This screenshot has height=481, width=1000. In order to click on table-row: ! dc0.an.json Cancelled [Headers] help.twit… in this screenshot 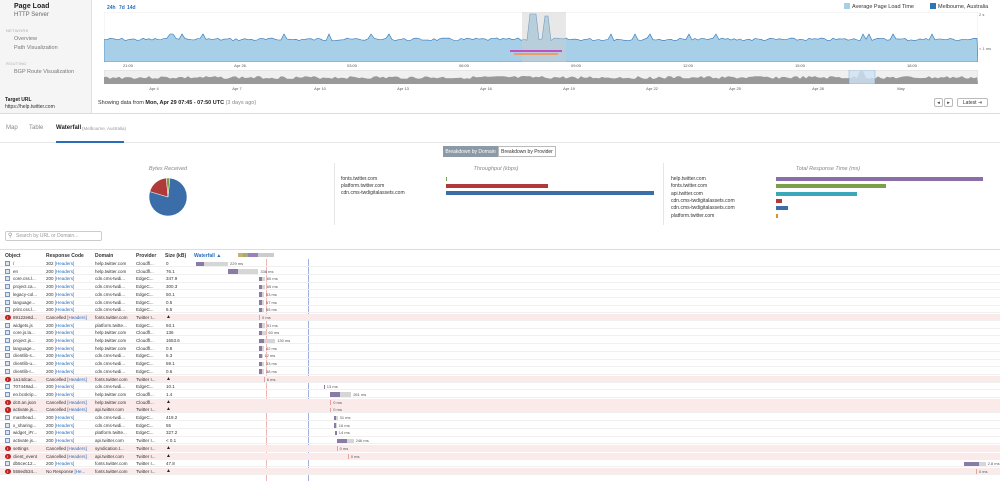, I will do `click(500, 402)`.